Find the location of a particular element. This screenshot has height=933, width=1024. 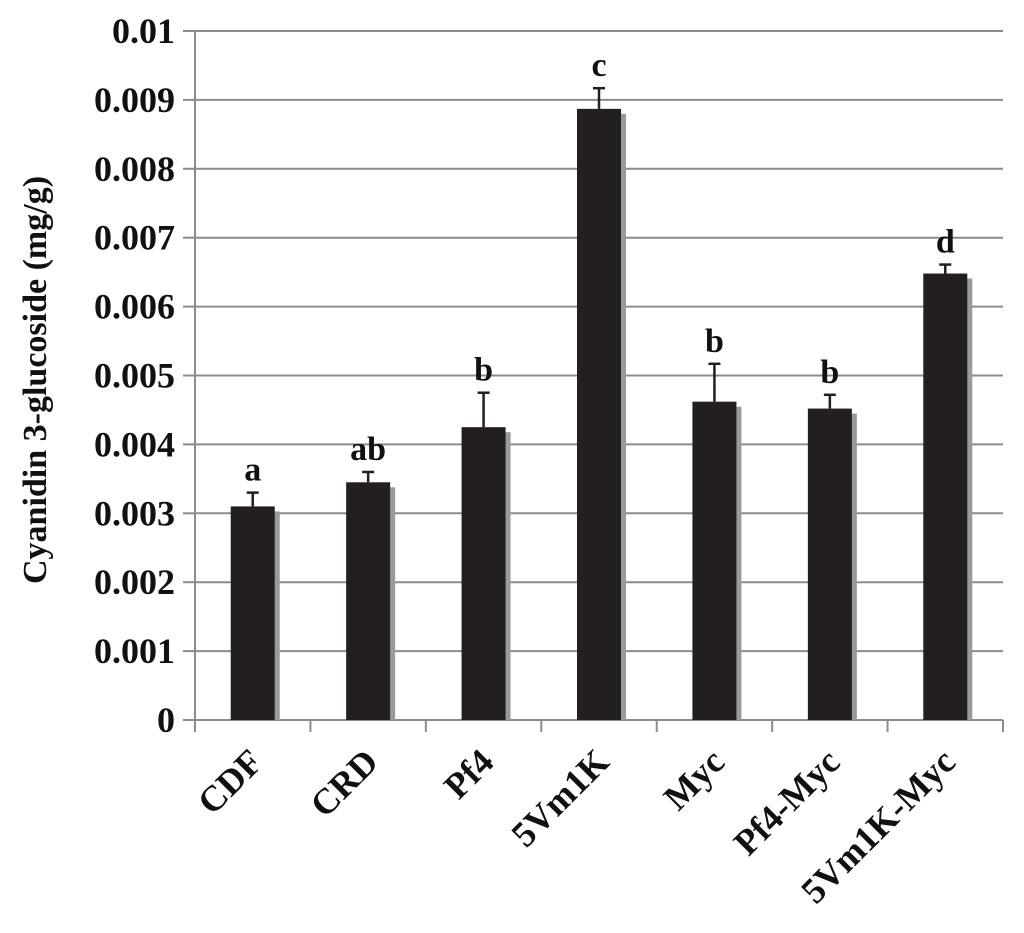

significance-label: ab is located at coordinates (368, 449).